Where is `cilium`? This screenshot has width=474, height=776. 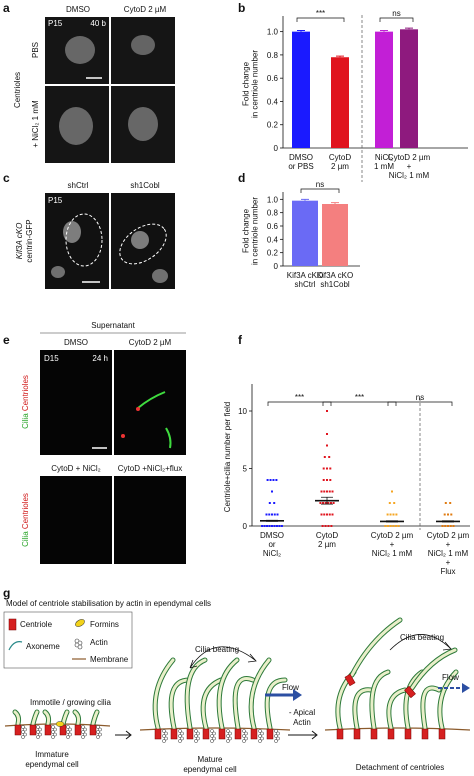
cilium is located at coordinates (151, 400).